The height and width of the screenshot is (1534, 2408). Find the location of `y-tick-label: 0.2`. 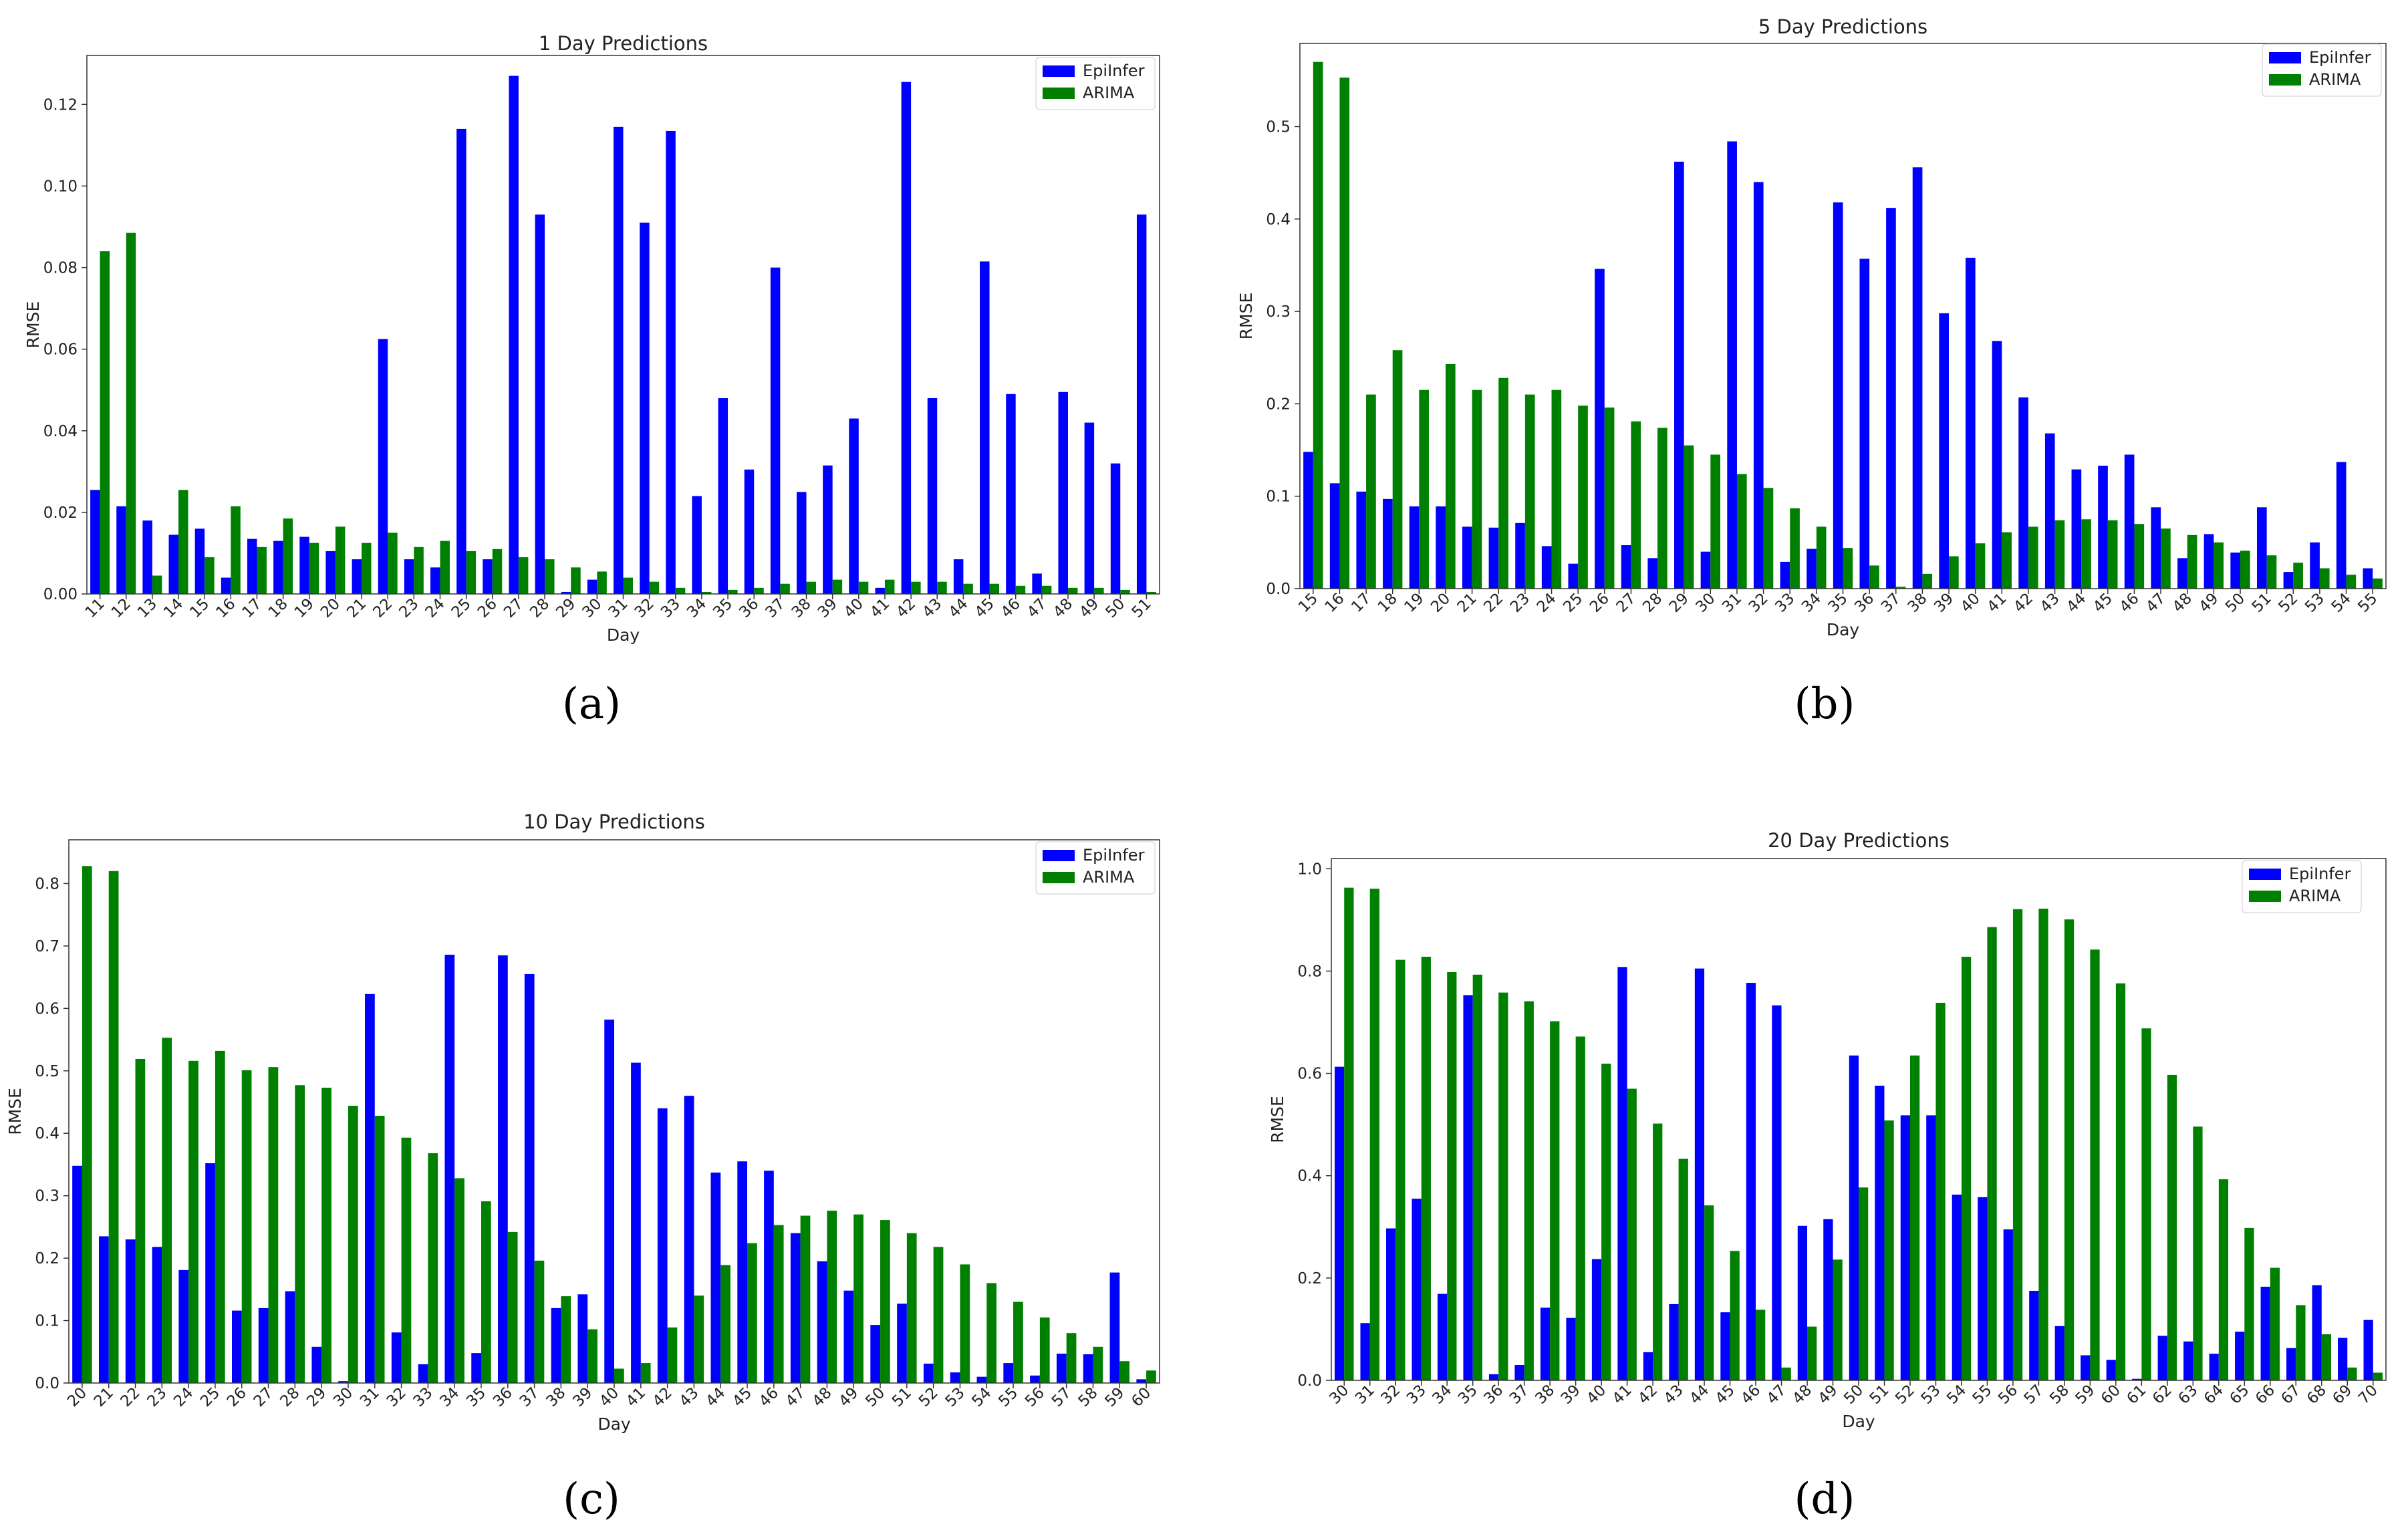

y-tick-label: 0.2 is located at coordinates (47, 1258).